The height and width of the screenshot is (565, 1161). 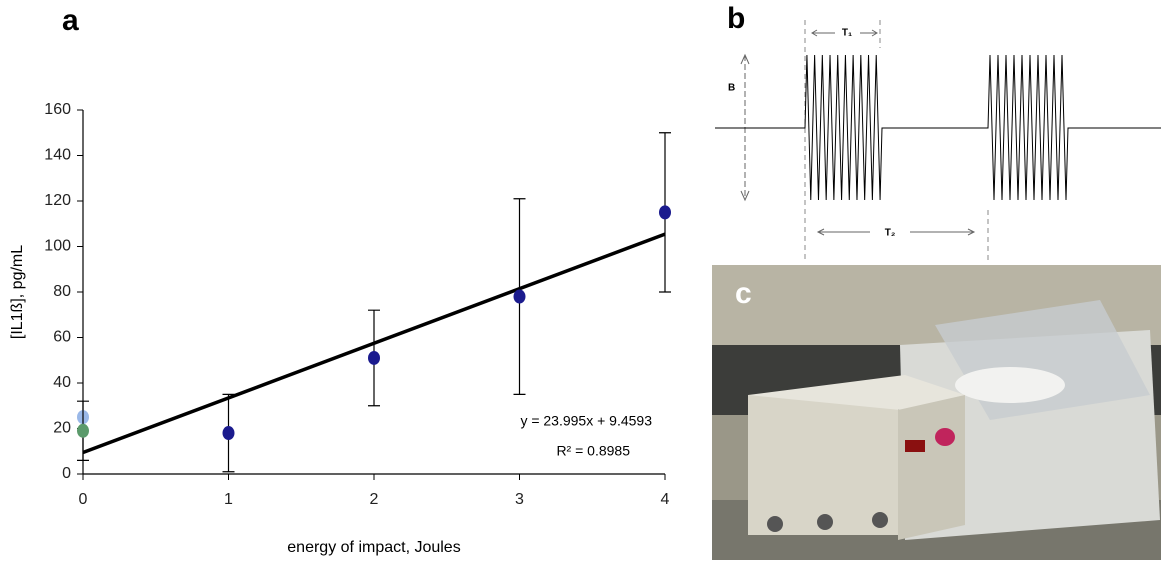 What do you see at coordinates (83, 499) in the screenshot?
I see `x-tick-label: 0` at bounding box center [83, 499].